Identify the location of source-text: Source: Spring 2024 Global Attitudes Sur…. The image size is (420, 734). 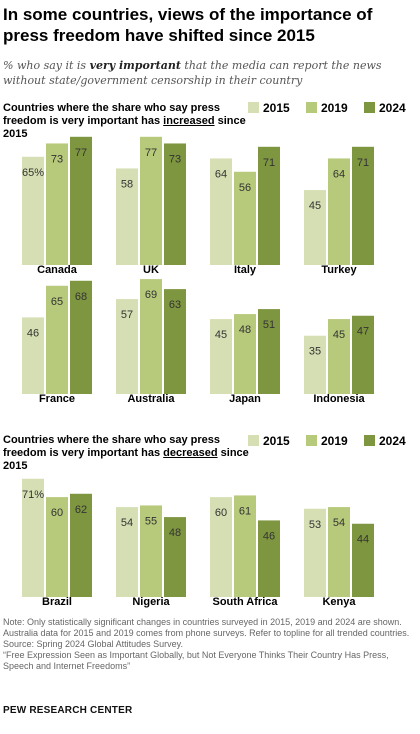
(93, 644).